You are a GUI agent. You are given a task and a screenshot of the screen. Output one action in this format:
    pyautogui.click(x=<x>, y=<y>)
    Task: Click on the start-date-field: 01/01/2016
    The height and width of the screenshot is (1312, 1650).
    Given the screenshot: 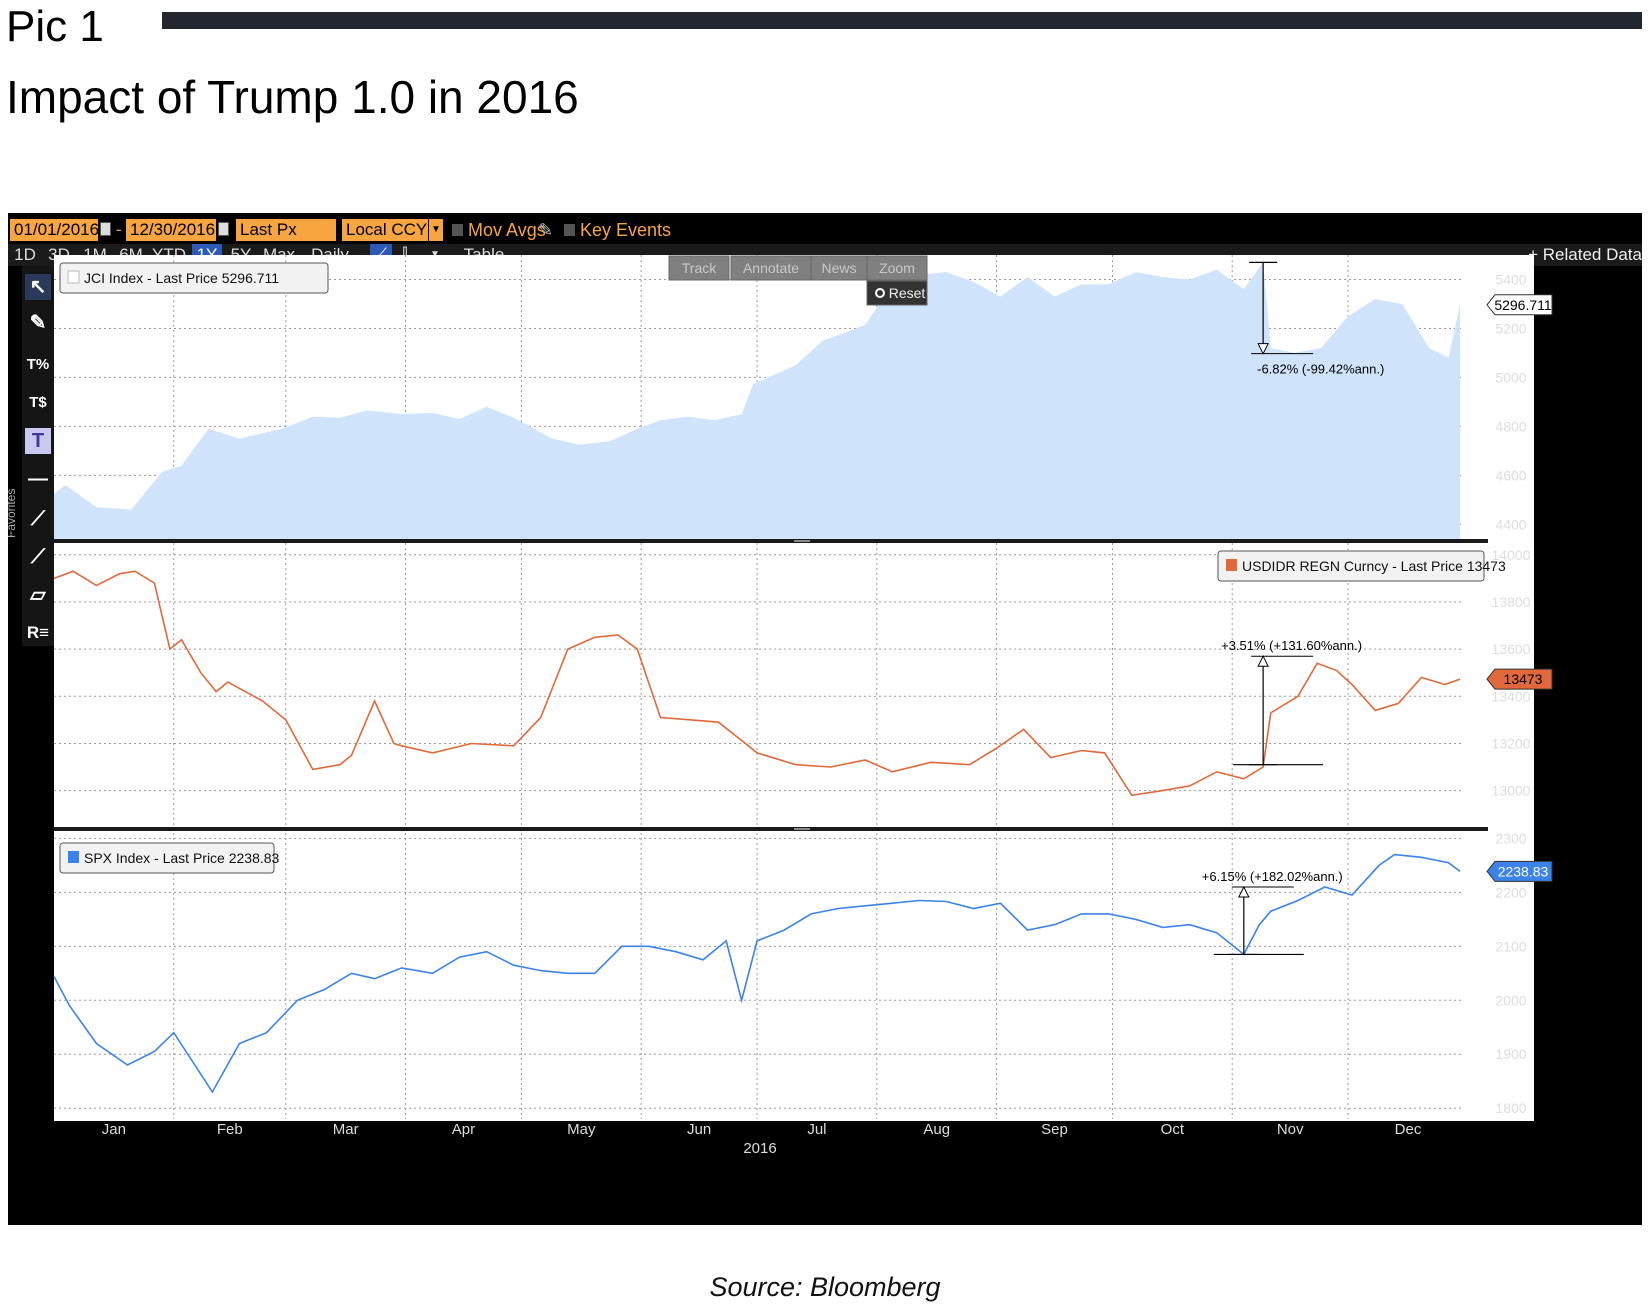 What is the action you would take?
    pyautogui.click(x=54, y=230)
    